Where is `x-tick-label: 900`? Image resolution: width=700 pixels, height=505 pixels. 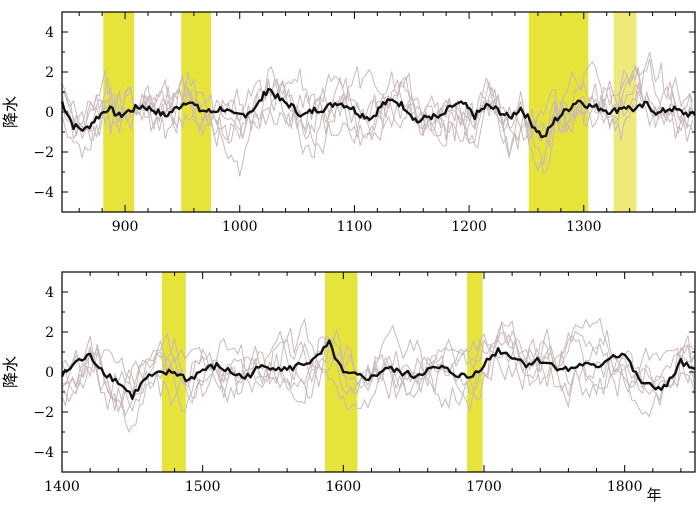 x-tick-label: 900 is located at coordinates (125, 227).